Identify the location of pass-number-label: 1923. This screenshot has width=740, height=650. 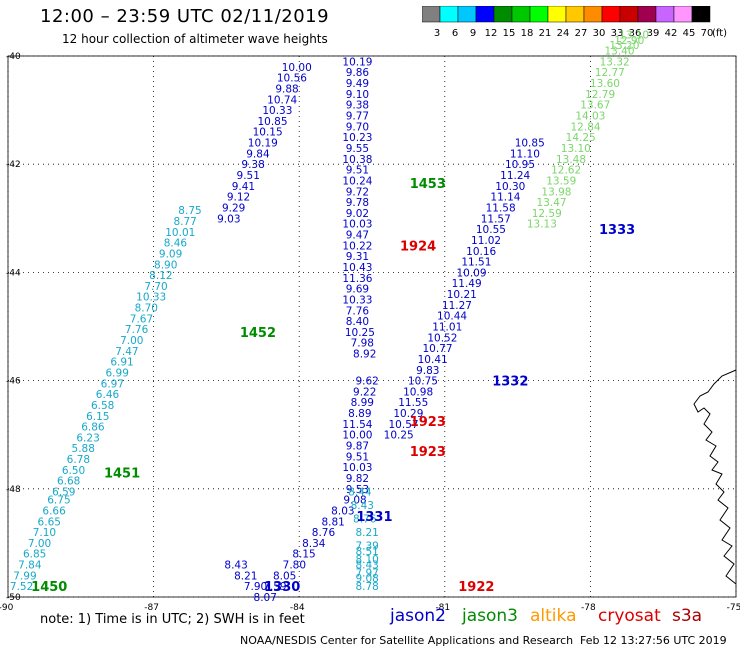
(428, 452).